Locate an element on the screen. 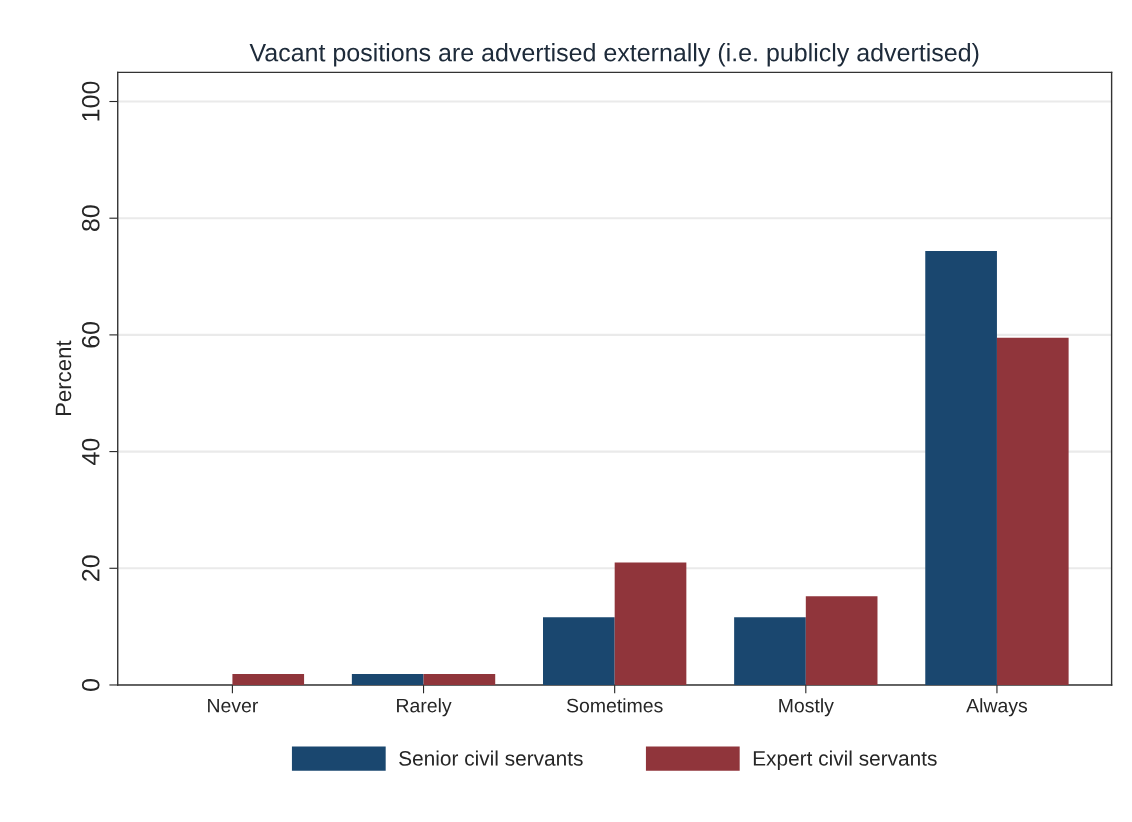  chart-title: Vacant positions are advertised externally (i.e. publicly advertised) is located at coordinates (614, 55).